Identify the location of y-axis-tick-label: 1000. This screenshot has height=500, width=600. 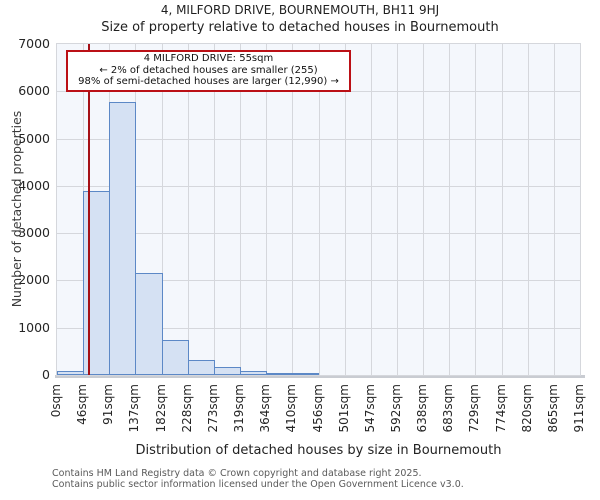
(34, 327).